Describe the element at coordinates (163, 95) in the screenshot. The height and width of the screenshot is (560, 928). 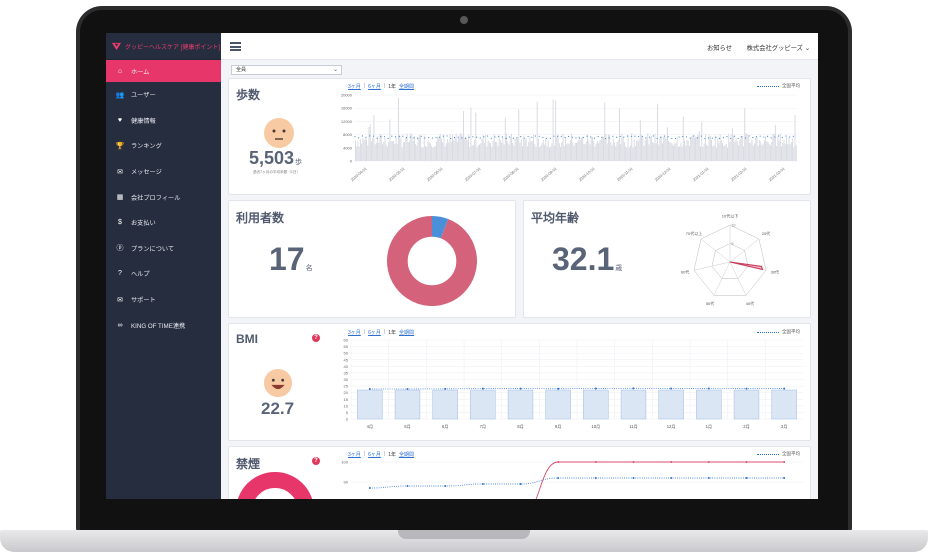
I see `sidebar-item: 👥 ユーザー` at that location.